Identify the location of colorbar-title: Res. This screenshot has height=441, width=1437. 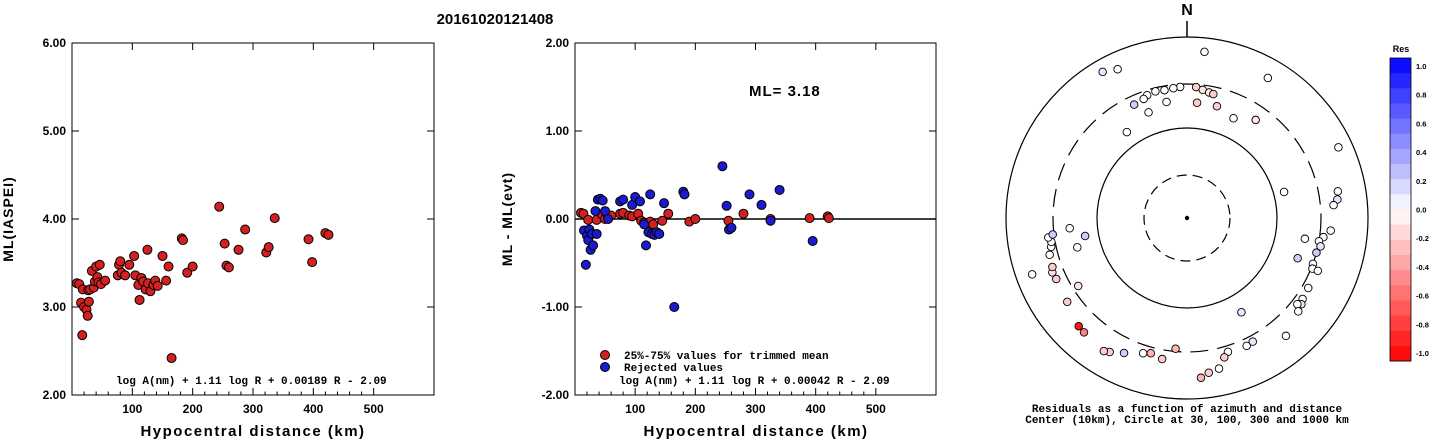
(1401, 49).